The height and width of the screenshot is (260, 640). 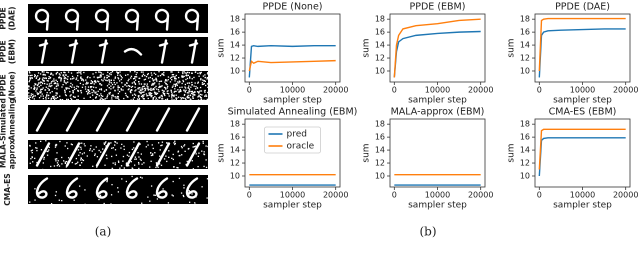 What do you see at coordinates (292, 48) in the screenshot?
I see `plot-frame` at bounding box center [292, 48].